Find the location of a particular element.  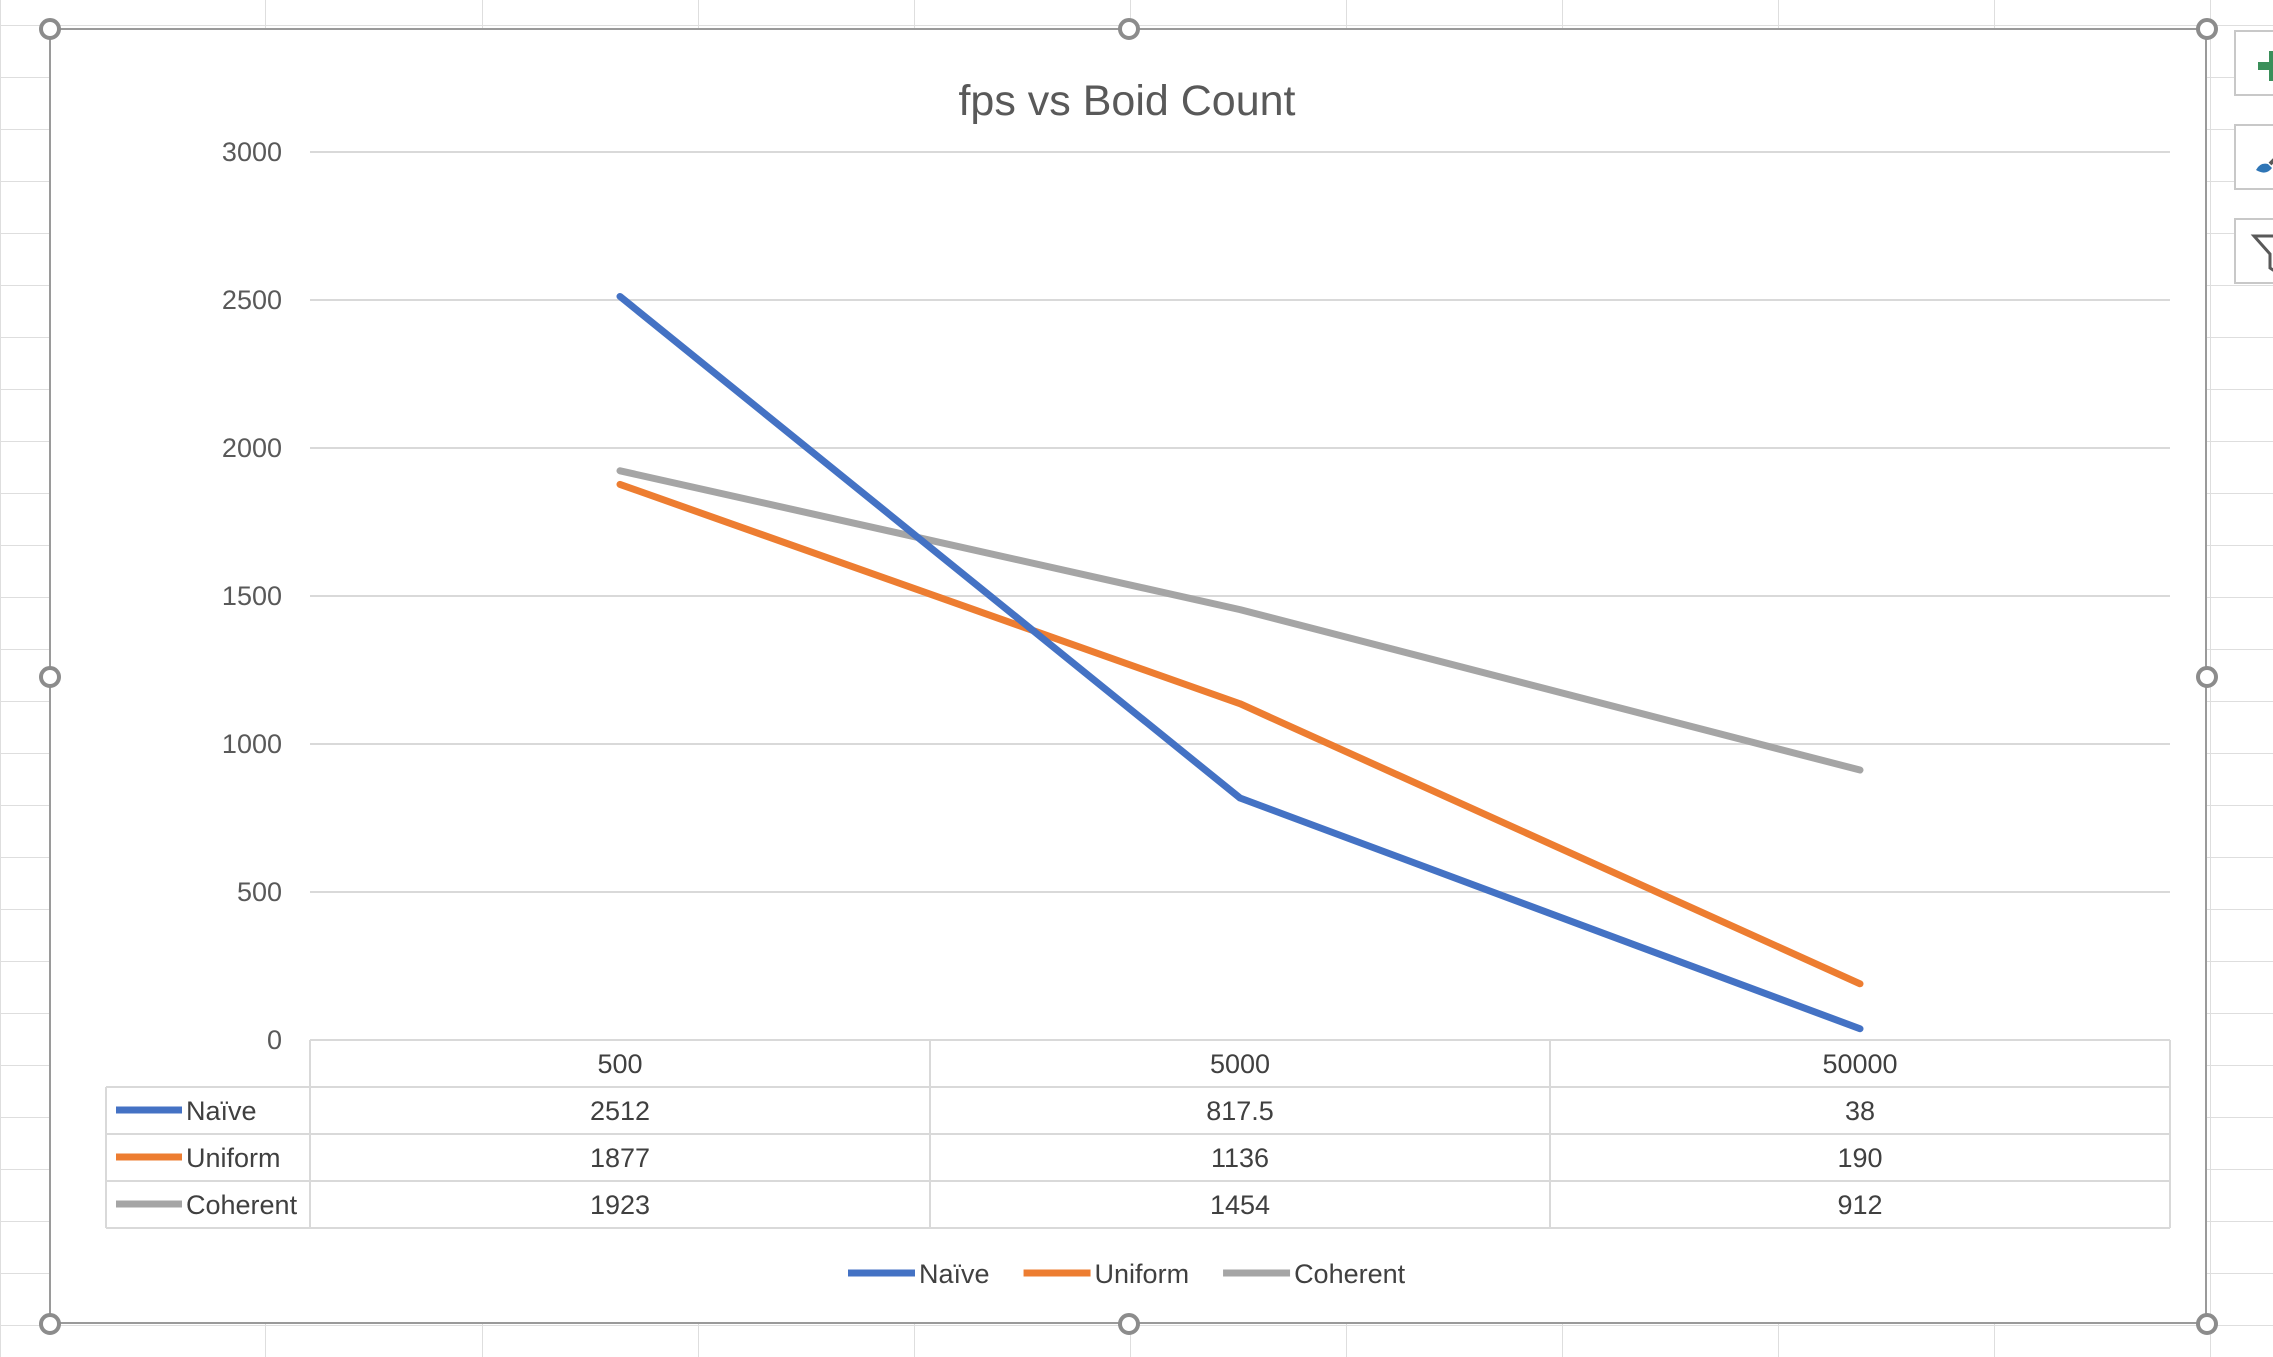

y-tick-label: 0 is located at coordinates (274, 1040).